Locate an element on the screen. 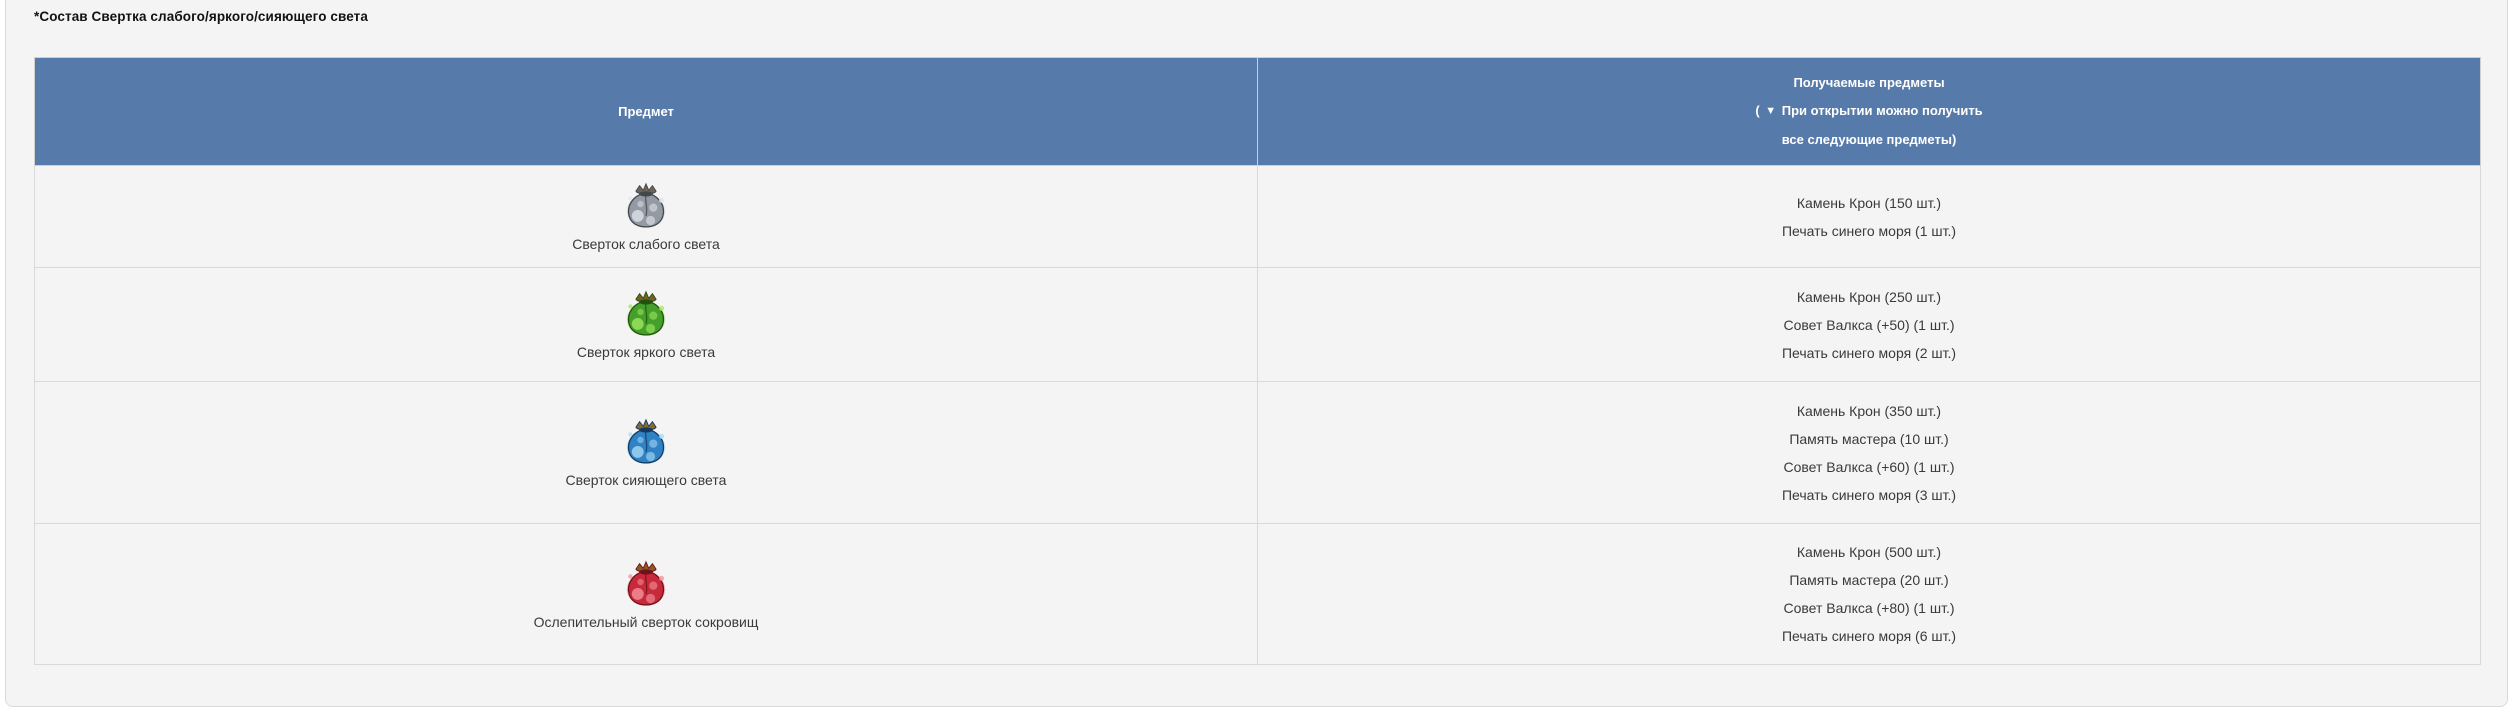 The width and height of the screenshot is (2514, 716). header-rewards-label: Получаемые предметы is located at coordinates (1869, 82).